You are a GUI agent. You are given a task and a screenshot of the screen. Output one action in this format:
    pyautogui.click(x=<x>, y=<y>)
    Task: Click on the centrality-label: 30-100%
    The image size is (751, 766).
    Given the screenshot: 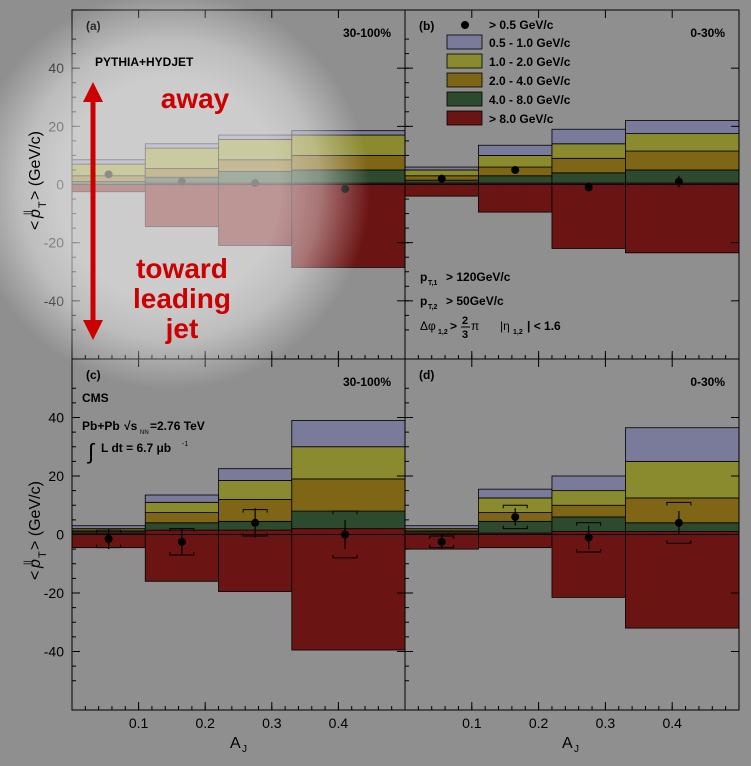 What is the action you would take?
    pyautogui.click(x=367, y=33)
    